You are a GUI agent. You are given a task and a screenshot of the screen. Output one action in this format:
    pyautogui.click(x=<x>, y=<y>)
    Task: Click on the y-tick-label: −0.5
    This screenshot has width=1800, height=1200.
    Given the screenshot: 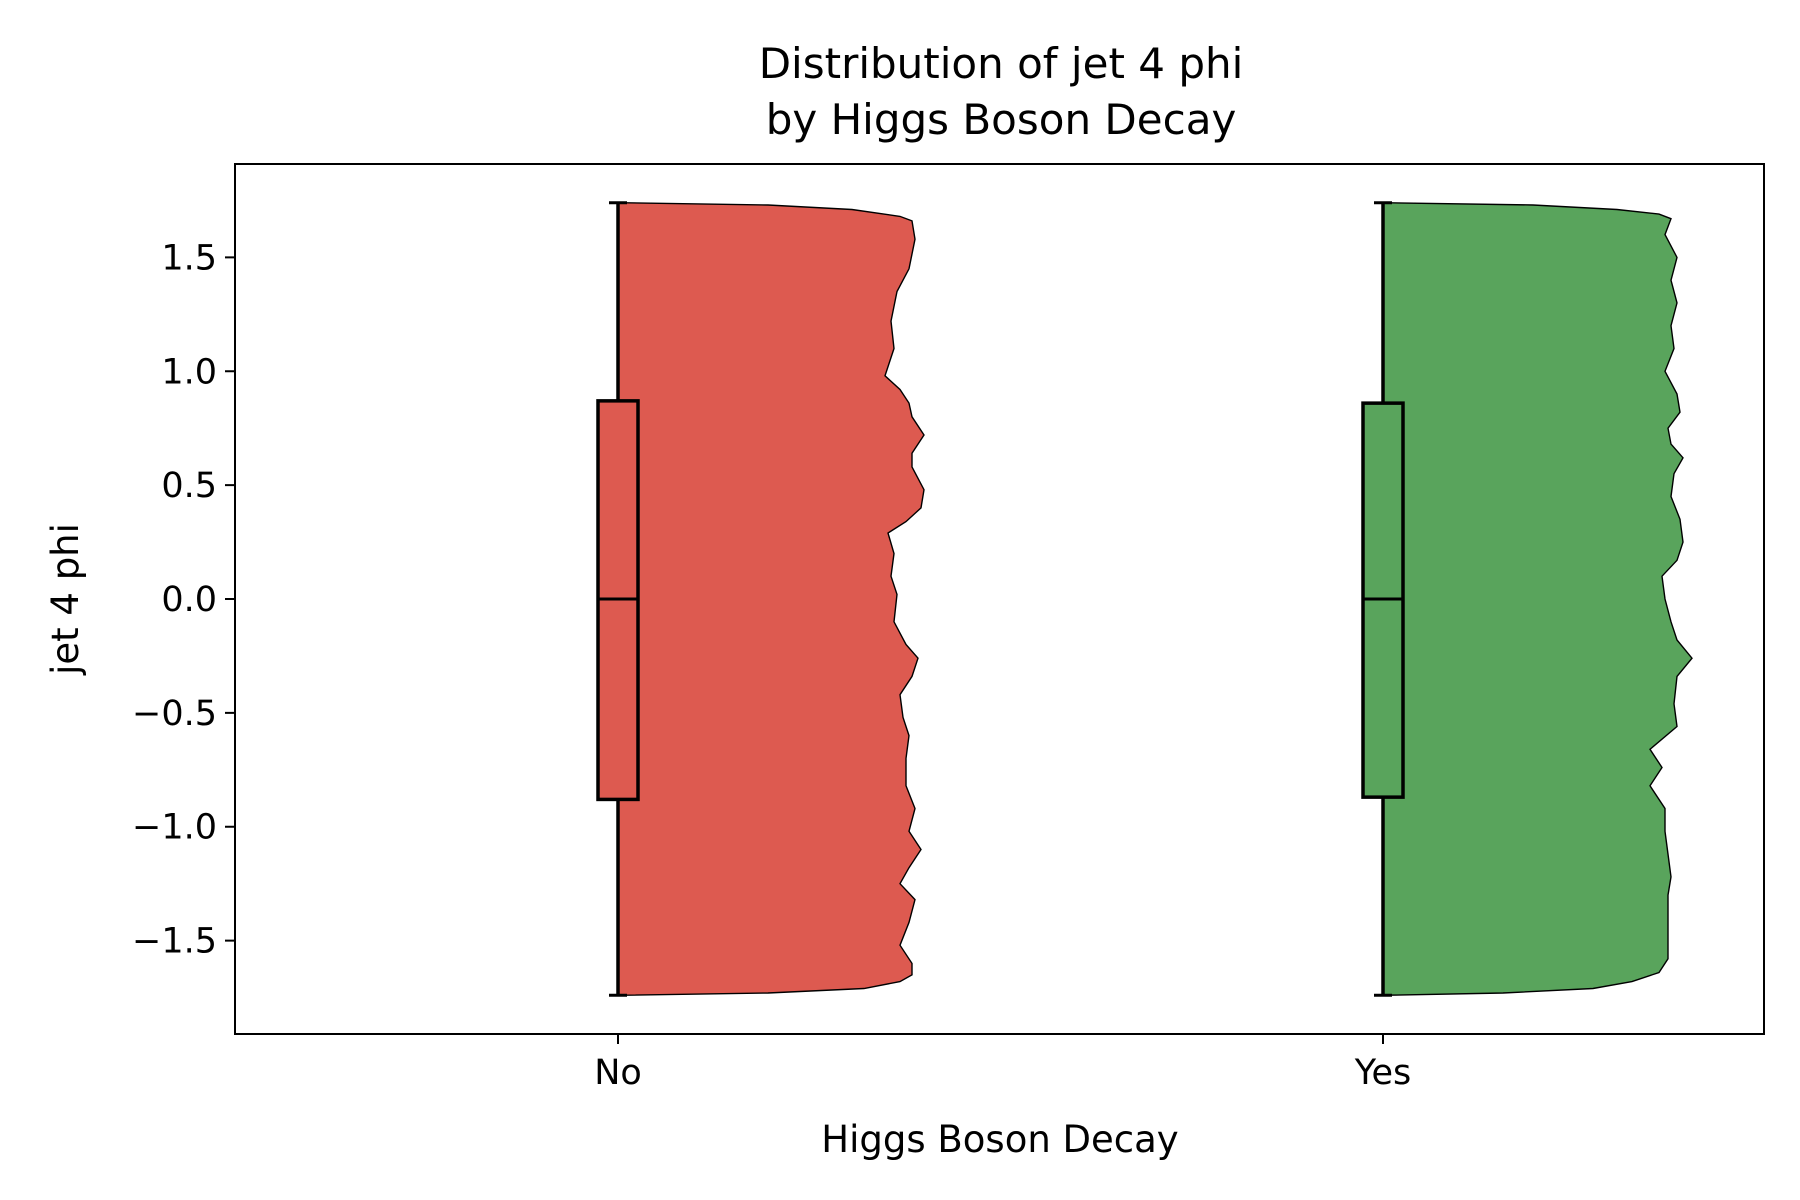 What is the action you would take?
    pyautogui.click(x=174, y=714)
    